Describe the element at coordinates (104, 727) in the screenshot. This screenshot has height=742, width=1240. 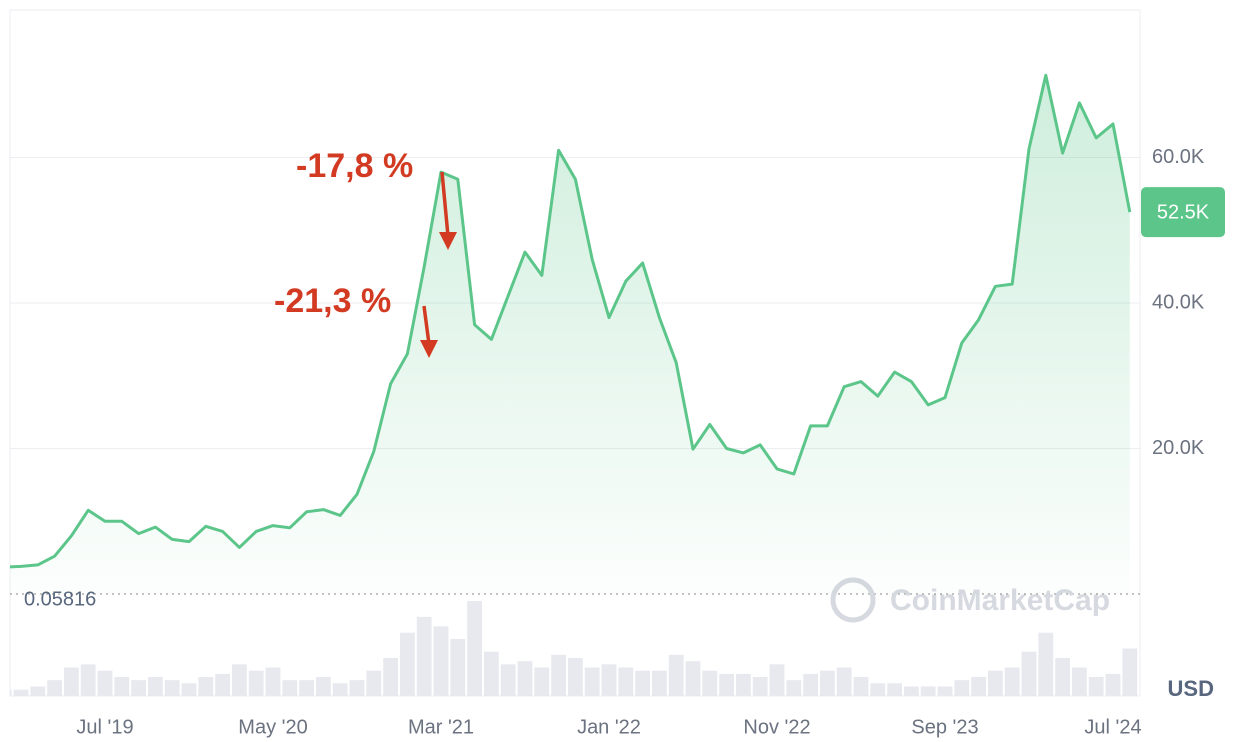
I see `x-tick-label: Jul '19` at that location.